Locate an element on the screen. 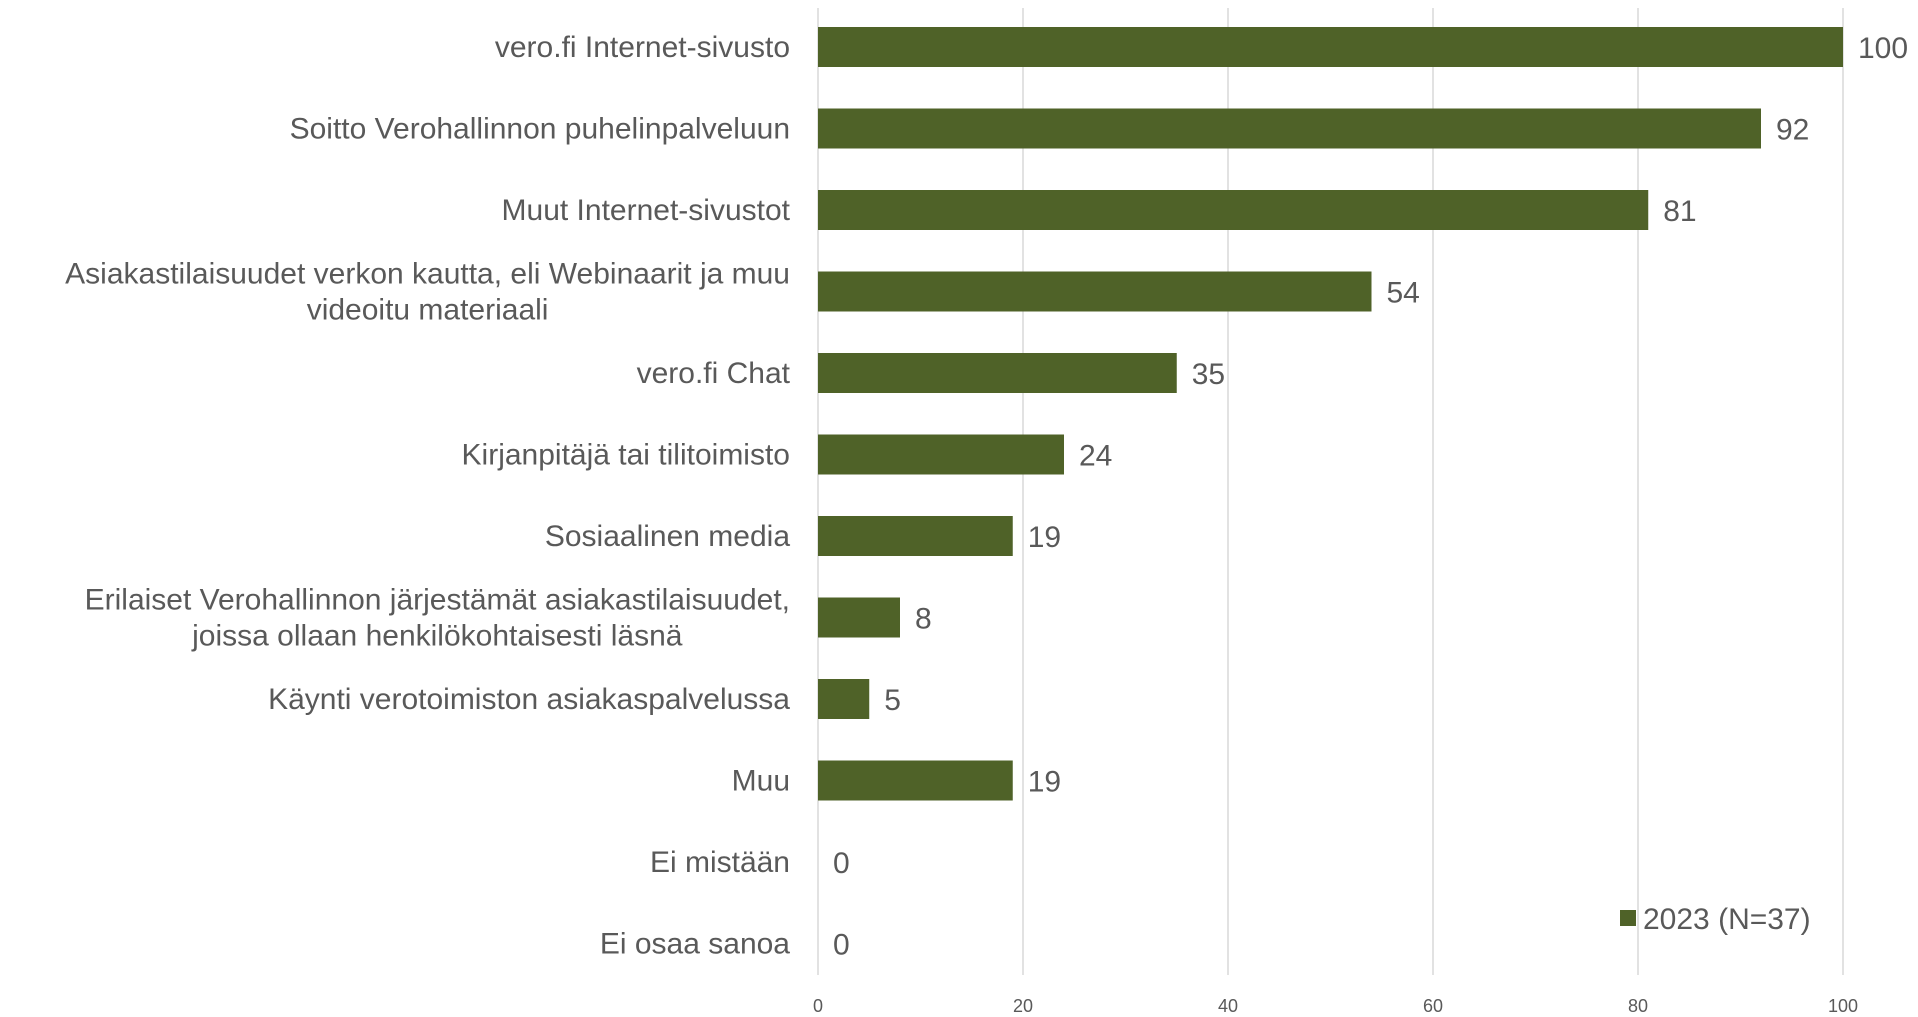 Image resolution: width=1918 pixels, height=1017 pixels. data-label: 92 is located at coordinates (1792, 130).